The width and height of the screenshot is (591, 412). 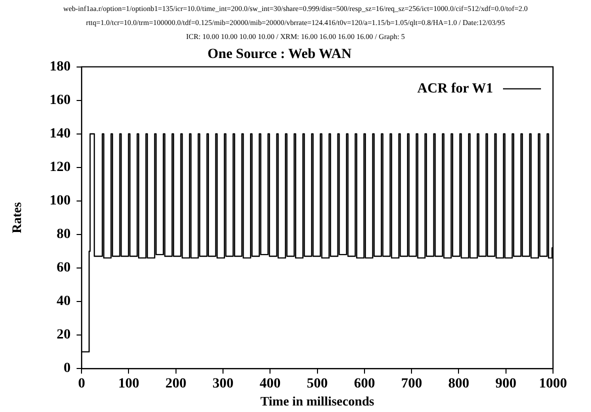 I want to click on y-tick-label: 0, so click(x=67, y=368).